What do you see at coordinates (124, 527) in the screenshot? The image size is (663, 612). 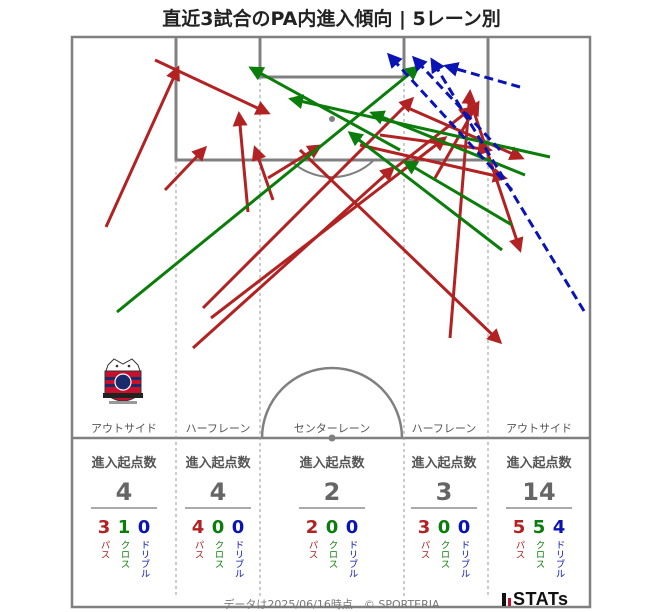 I see `cross-count: 1` at bounding box center [124, 527].